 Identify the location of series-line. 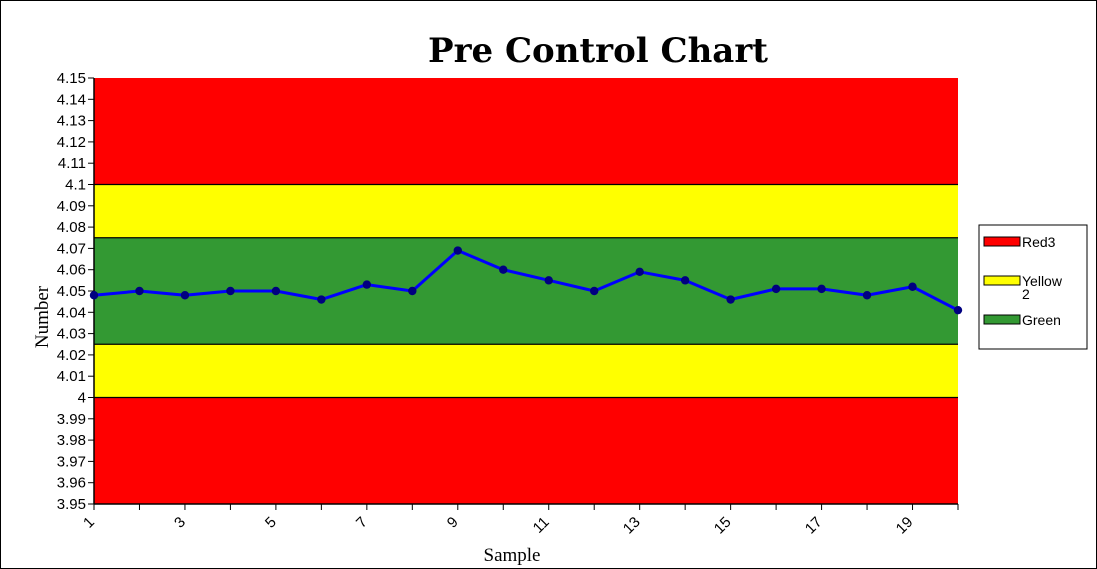
(526, 280).